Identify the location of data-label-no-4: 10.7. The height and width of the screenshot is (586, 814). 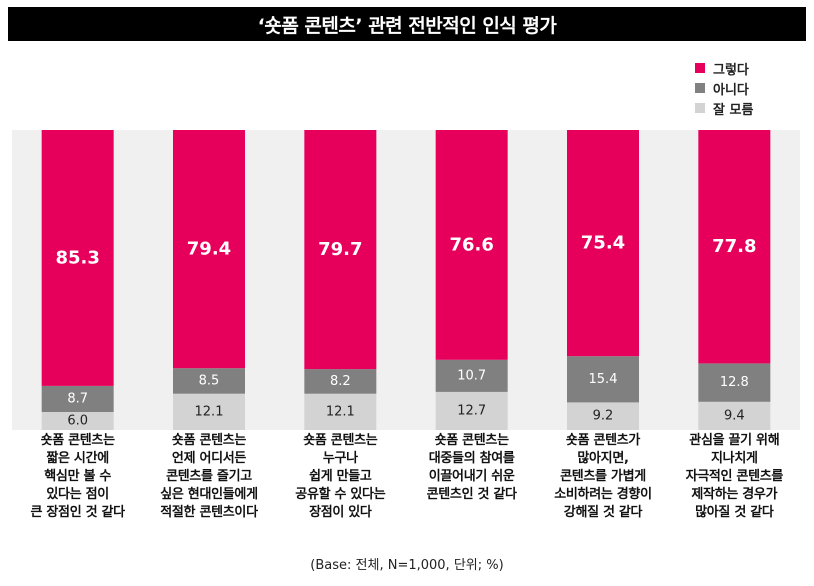
(471, 375).